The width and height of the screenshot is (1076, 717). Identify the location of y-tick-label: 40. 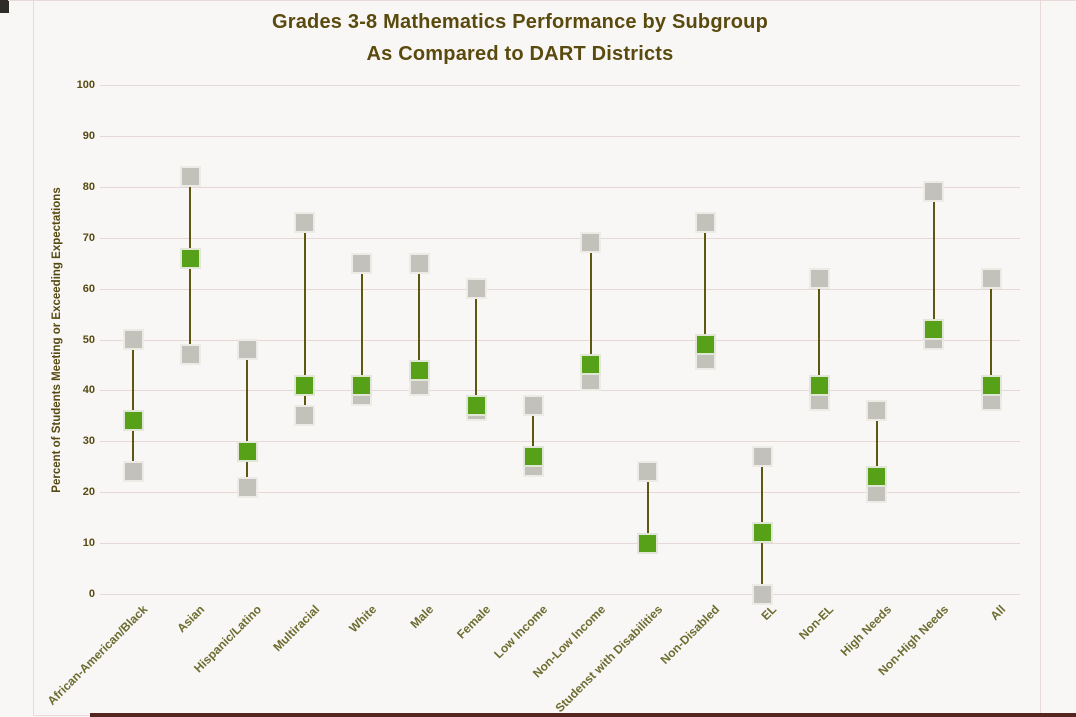
(88, 390).